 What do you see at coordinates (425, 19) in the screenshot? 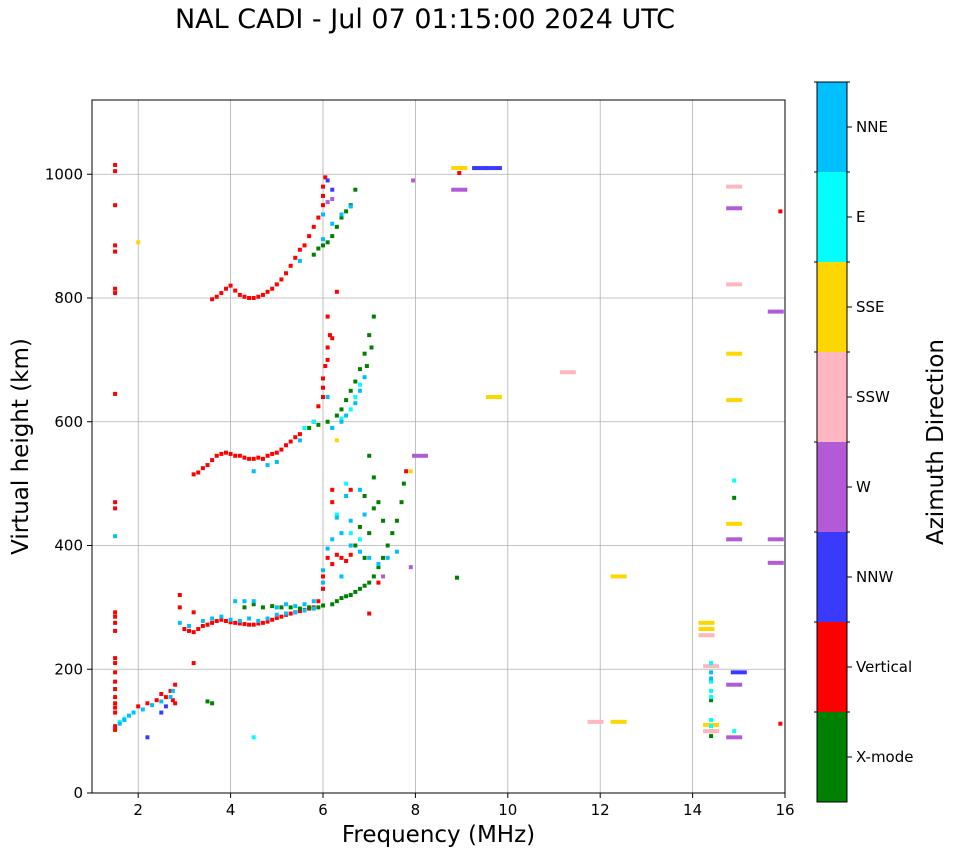
I see `chart-title: NAL CADI - Jul 07 01:15:00 2024 UTC` at bounding box center [425, 19].